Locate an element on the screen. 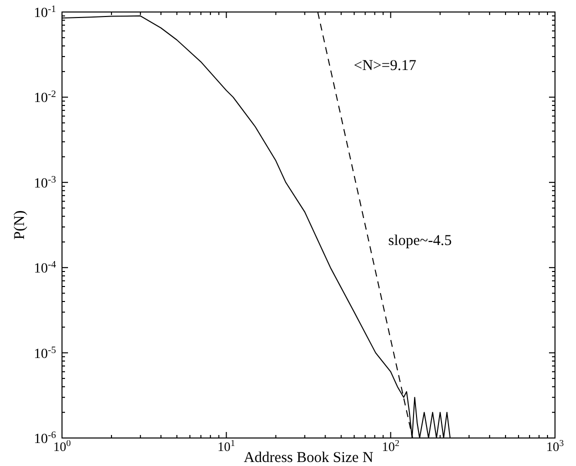 The width and height of the screenshot is (576, 466). x-tick-label: 10$^{3}$ is located at coordinates (555, 446).